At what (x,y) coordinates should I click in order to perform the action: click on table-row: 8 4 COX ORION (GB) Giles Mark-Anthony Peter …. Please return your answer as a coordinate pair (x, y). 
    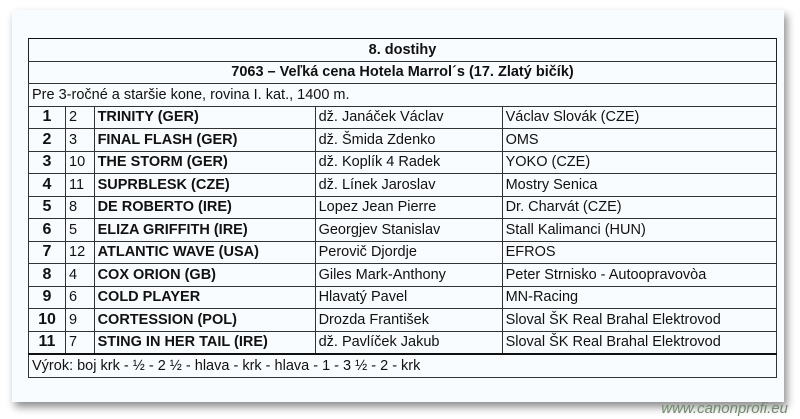
    Looking at the image, I should click on (403, 275).